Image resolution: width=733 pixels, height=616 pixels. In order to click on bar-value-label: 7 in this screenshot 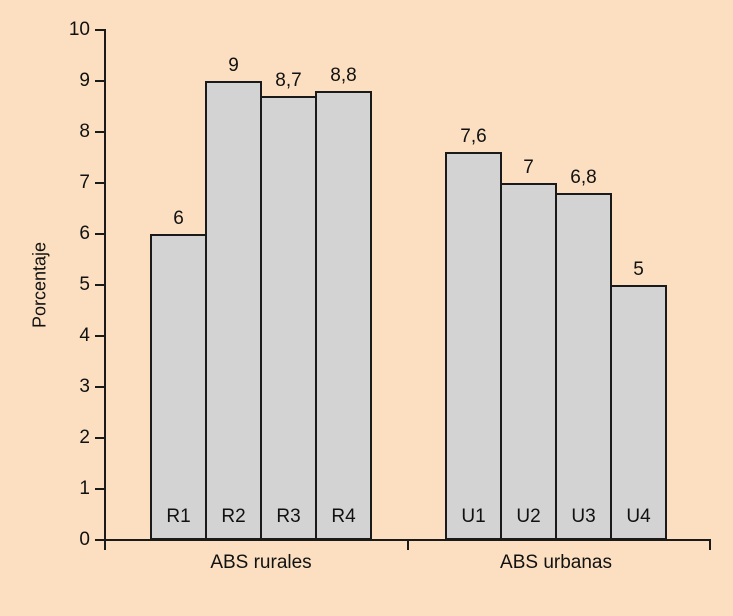, I will do `click(528, 167)`.